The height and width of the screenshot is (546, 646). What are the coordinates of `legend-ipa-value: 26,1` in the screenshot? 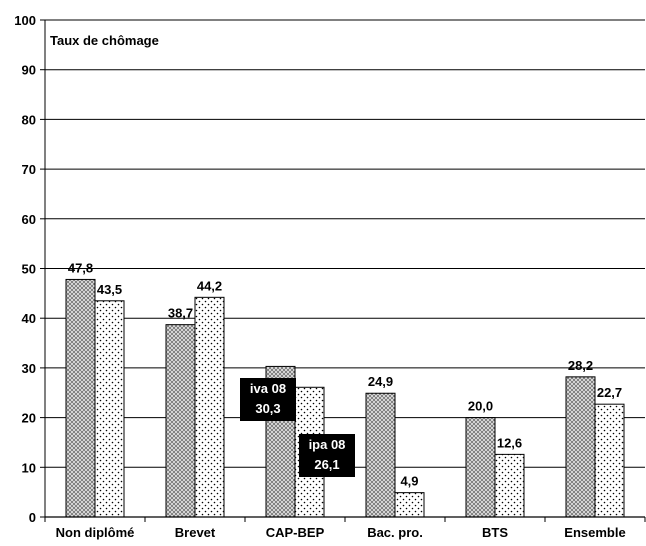 It's located at (326, 464).